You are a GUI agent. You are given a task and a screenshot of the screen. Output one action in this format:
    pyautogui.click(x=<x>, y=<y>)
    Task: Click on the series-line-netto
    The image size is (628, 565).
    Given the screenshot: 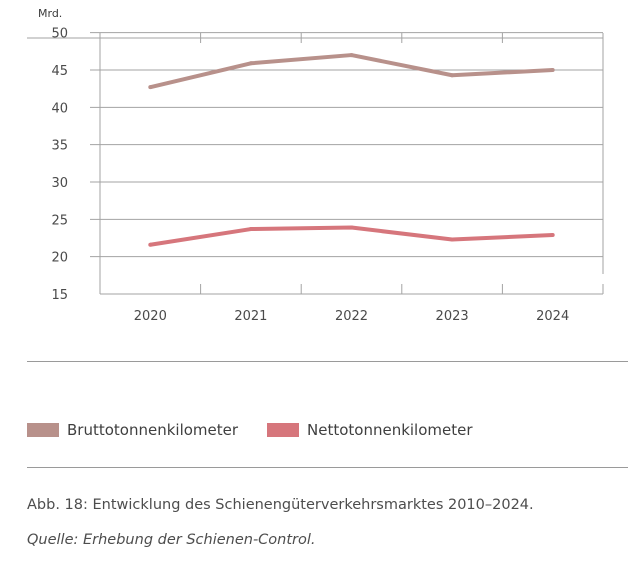 What is the action you would take?
    pyautogui.click(x=351, y=236)
    